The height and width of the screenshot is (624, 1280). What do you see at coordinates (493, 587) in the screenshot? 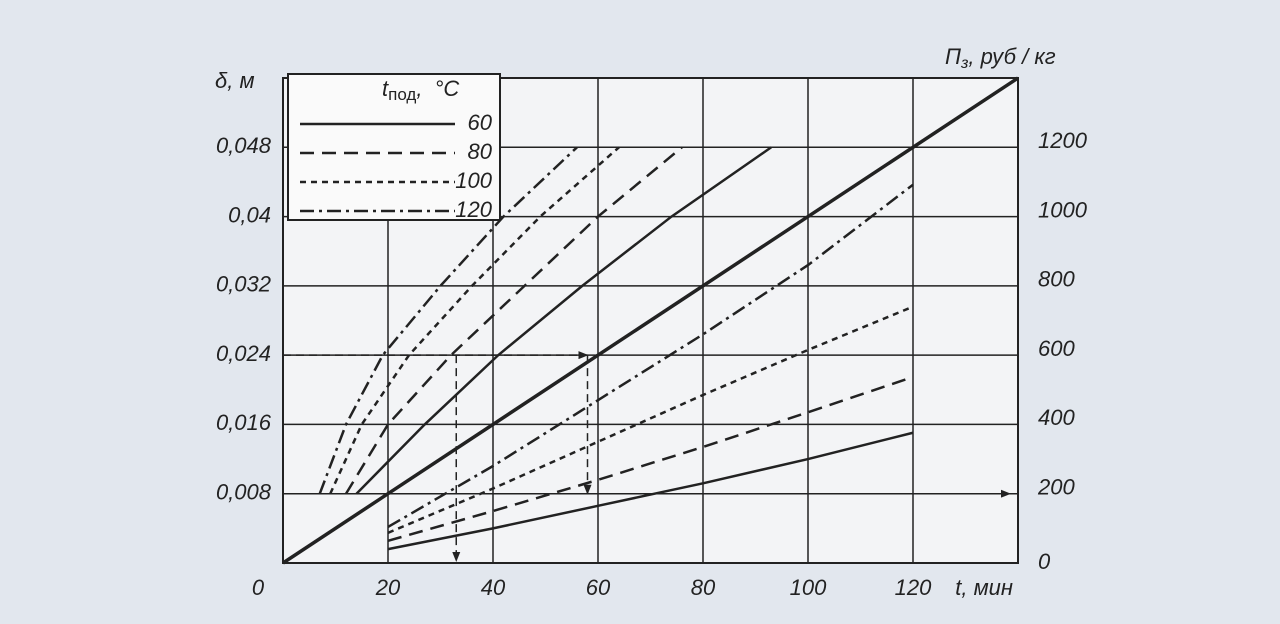
I see `x-tick-label: 40` at bounding box center [493, 587].